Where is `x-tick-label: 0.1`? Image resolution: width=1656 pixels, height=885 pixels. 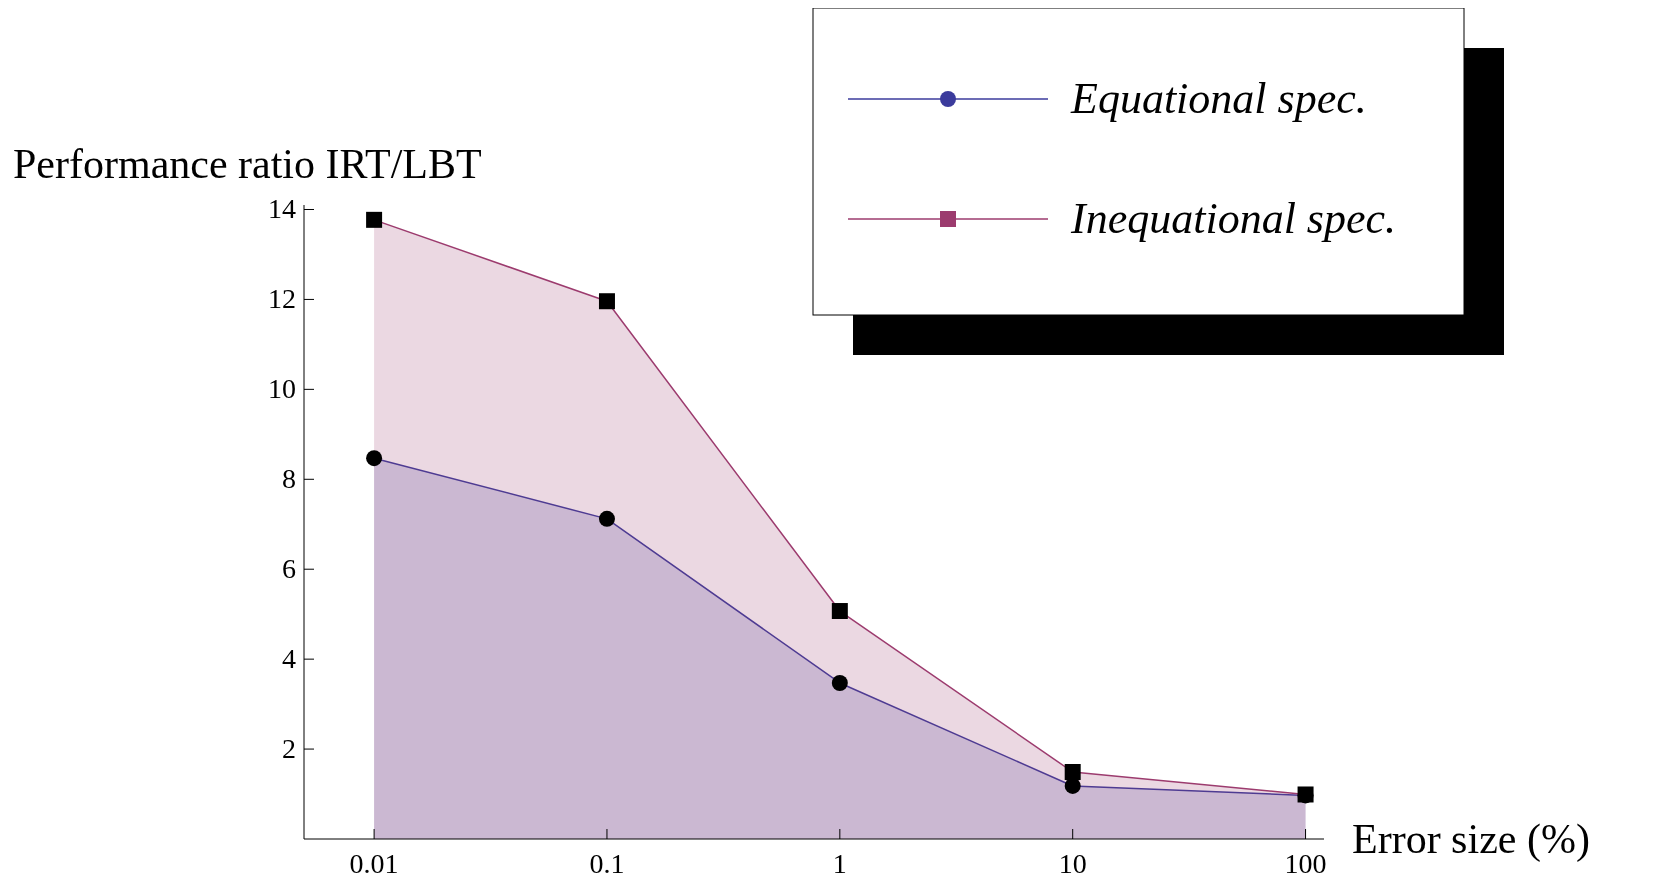 x-tick-label: 0.1 is located at coordinates (607, 863).